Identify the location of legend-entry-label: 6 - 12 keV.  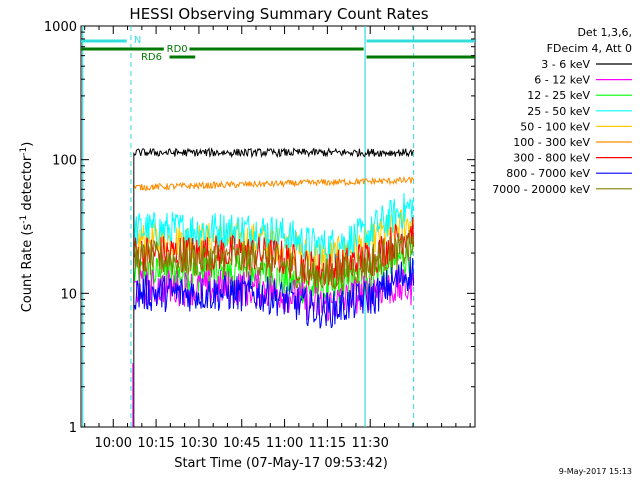
(562, 80).